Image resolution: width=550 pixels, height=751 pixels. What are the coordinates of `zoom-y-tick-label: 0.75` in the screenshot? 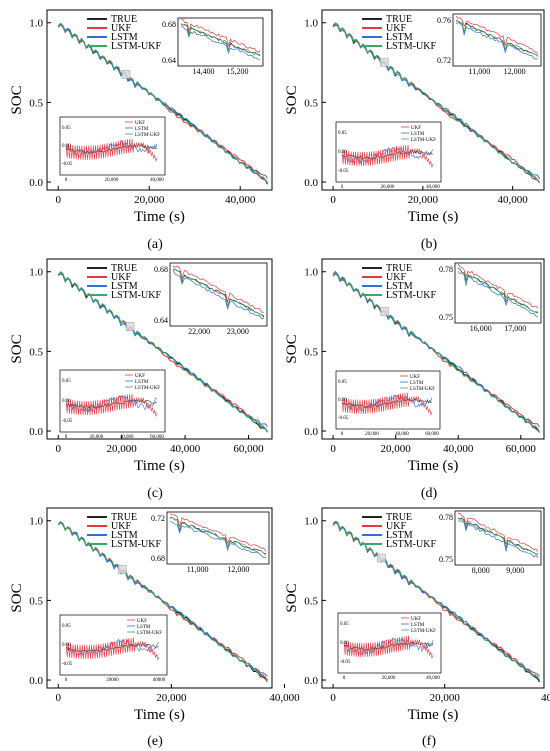 It's located at (446, 559).